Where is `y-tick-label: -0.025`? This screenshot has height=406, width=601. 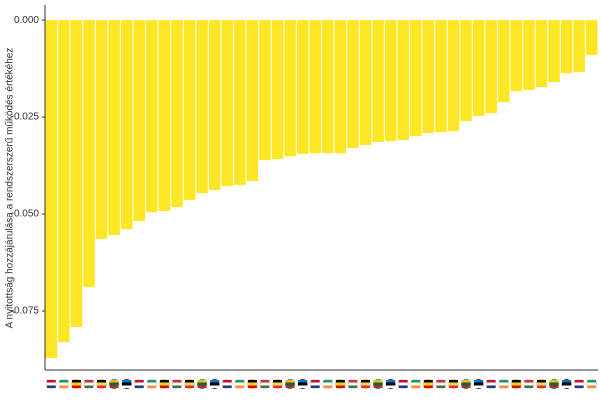 y-tick-label: -0.025 is located at coordinates (25, 117).